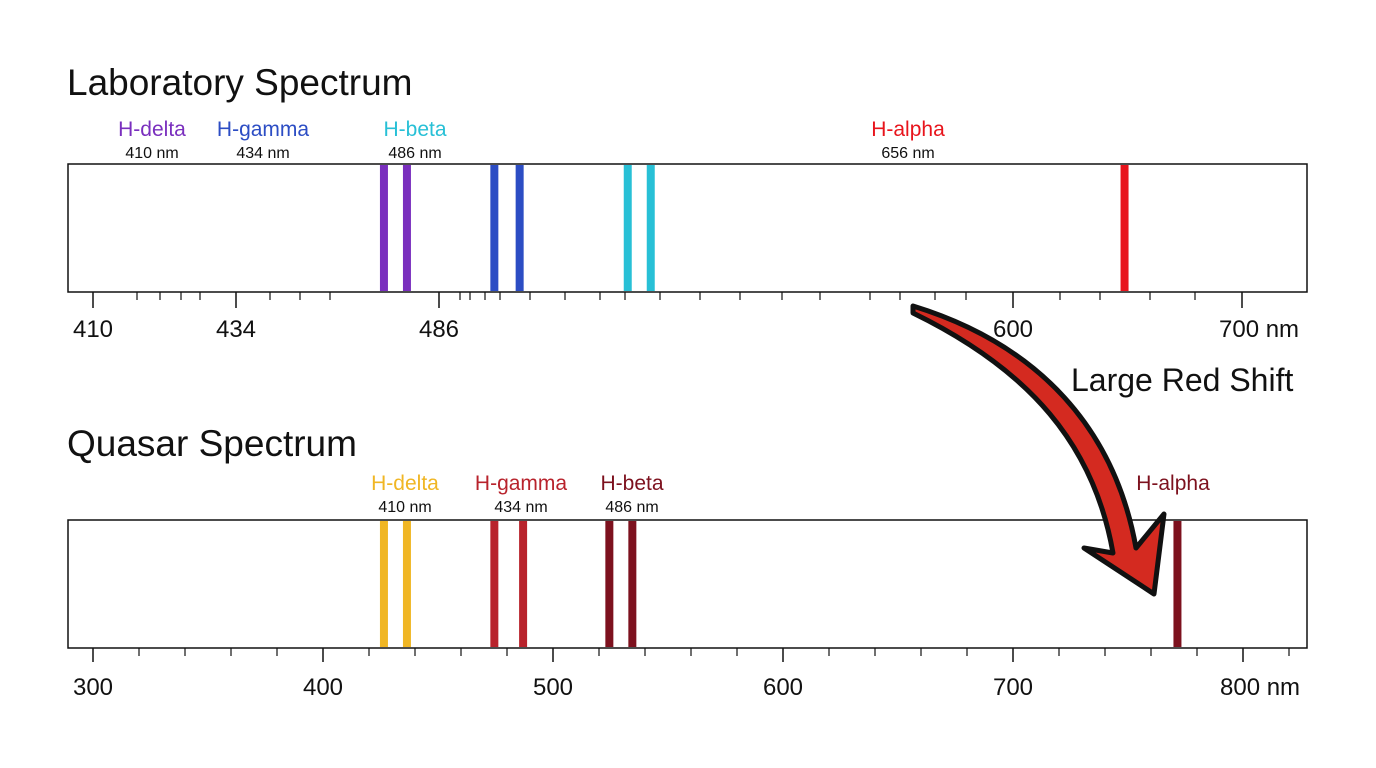  I want to click on red-shift-arrow, so click(1038, 450).